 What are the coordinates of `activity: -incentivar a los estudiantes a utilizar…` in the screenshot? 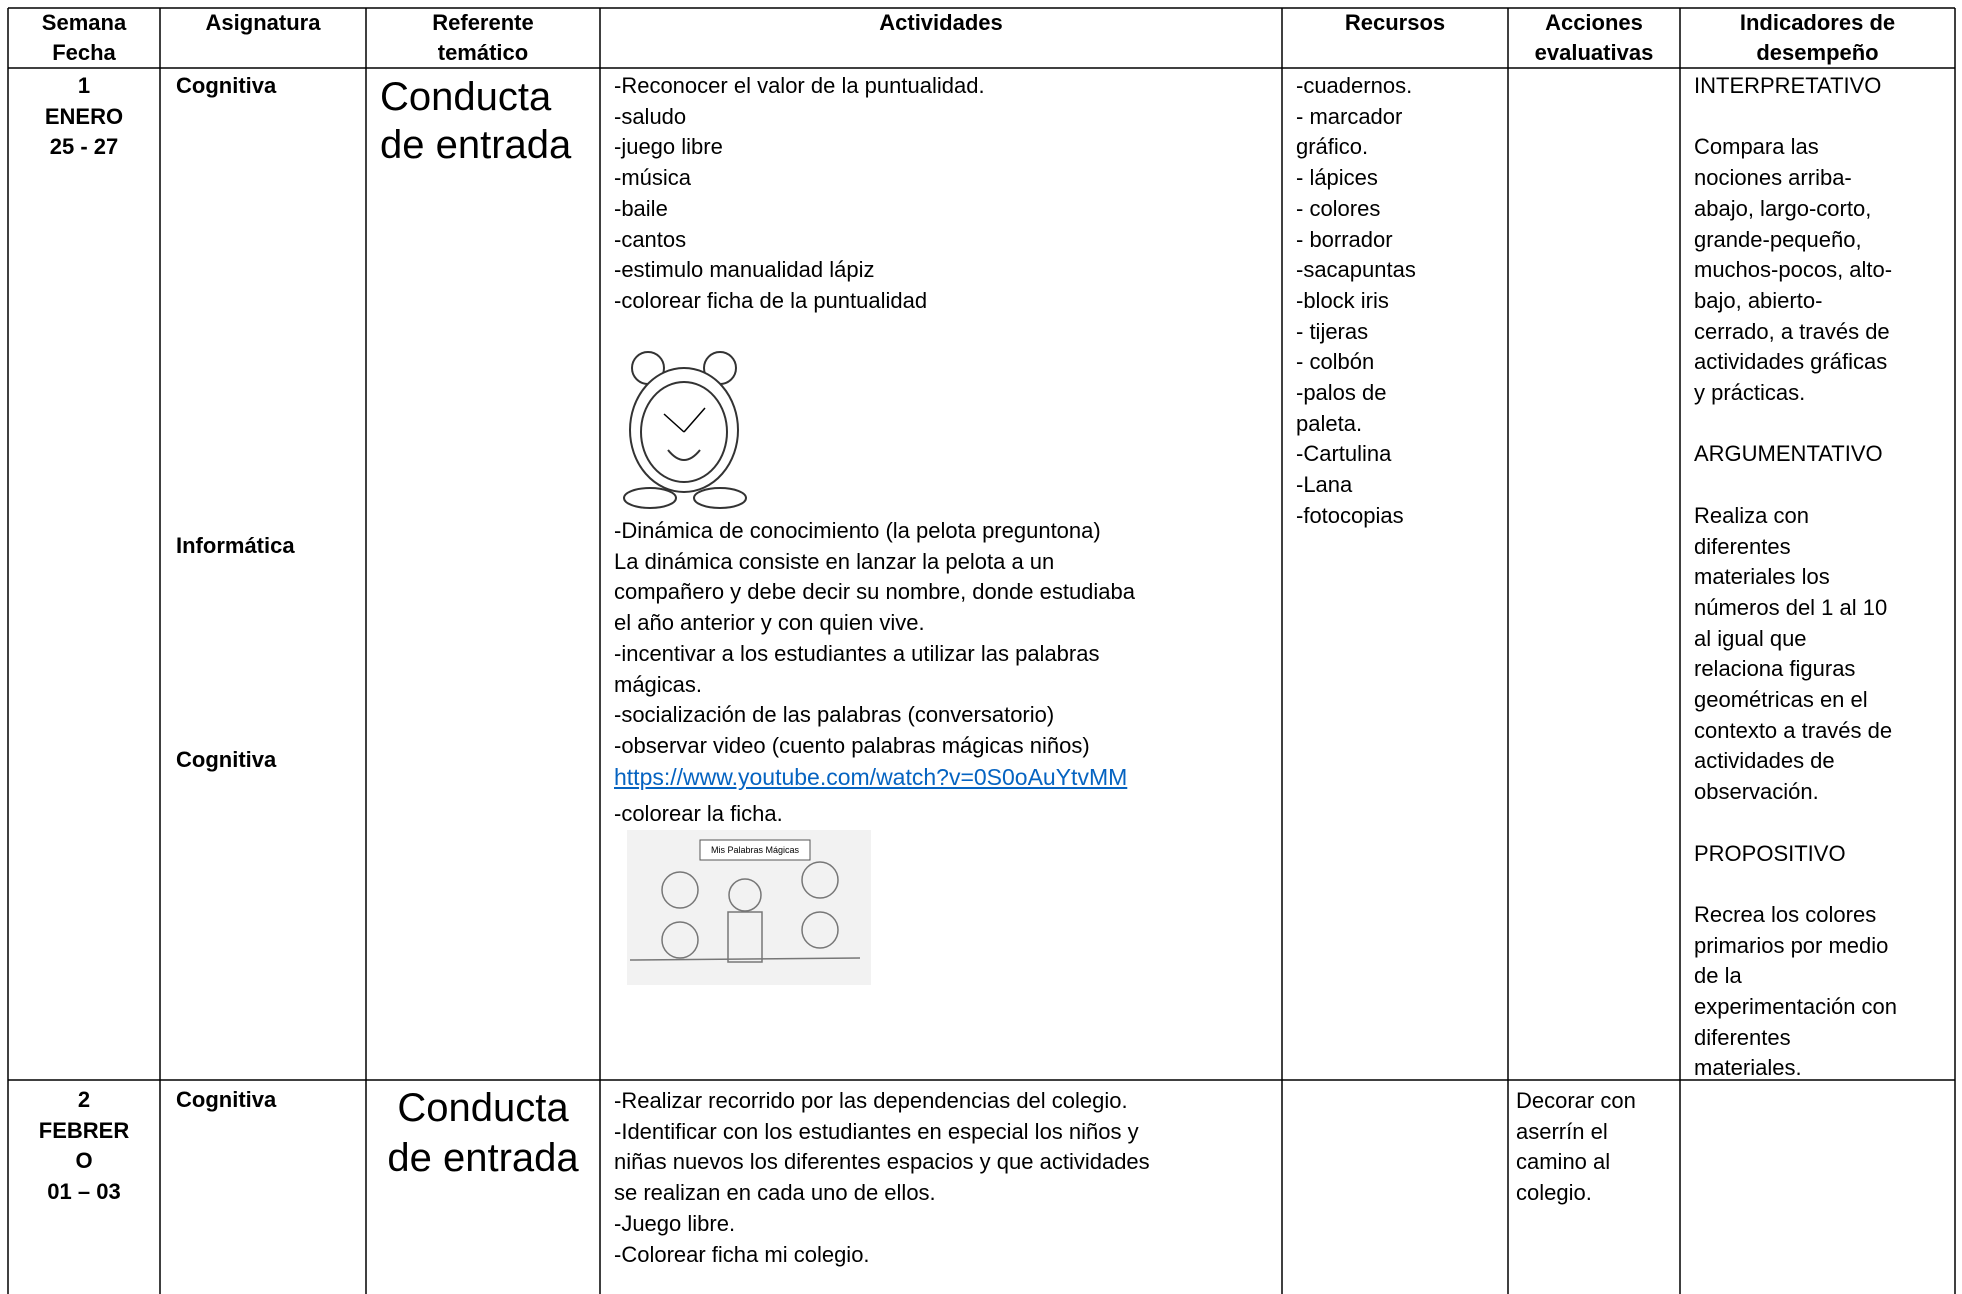 It's located at (857, 653).